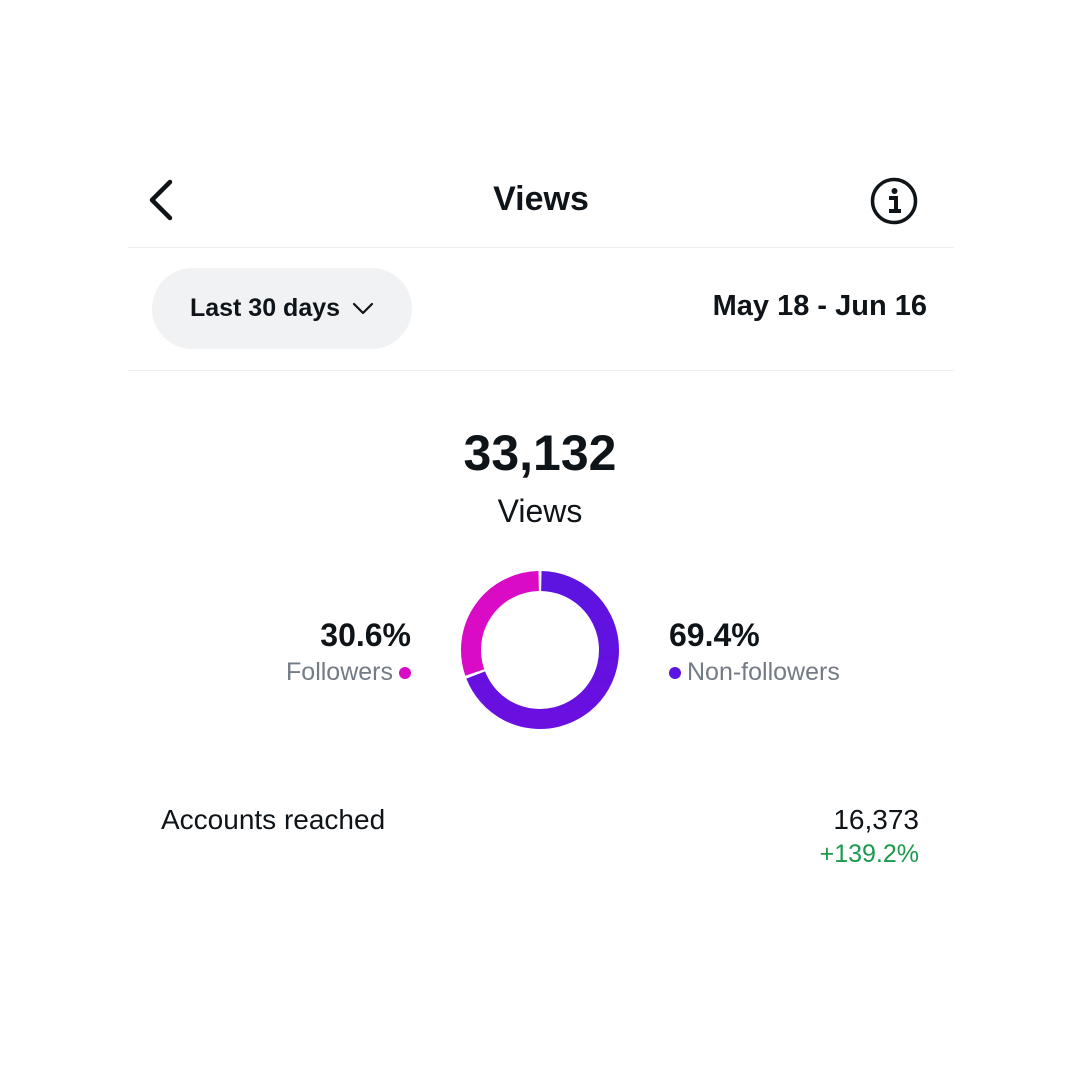  What do you see at coordinates (363, 308) in the screenshot?
I see `chevron-down-icon` at bounding box center [363, 308].